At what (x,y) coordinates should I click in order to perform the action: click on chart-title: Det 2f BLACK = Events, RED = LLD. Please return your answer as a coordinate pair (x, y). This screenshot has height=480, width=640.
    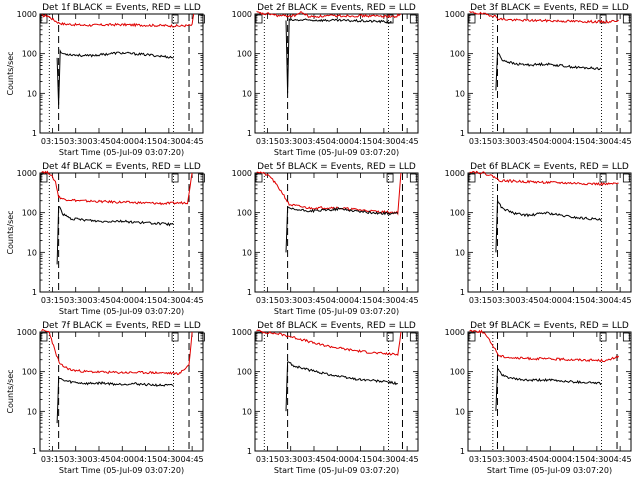
    Looking at the image, I should click on (336, 8).